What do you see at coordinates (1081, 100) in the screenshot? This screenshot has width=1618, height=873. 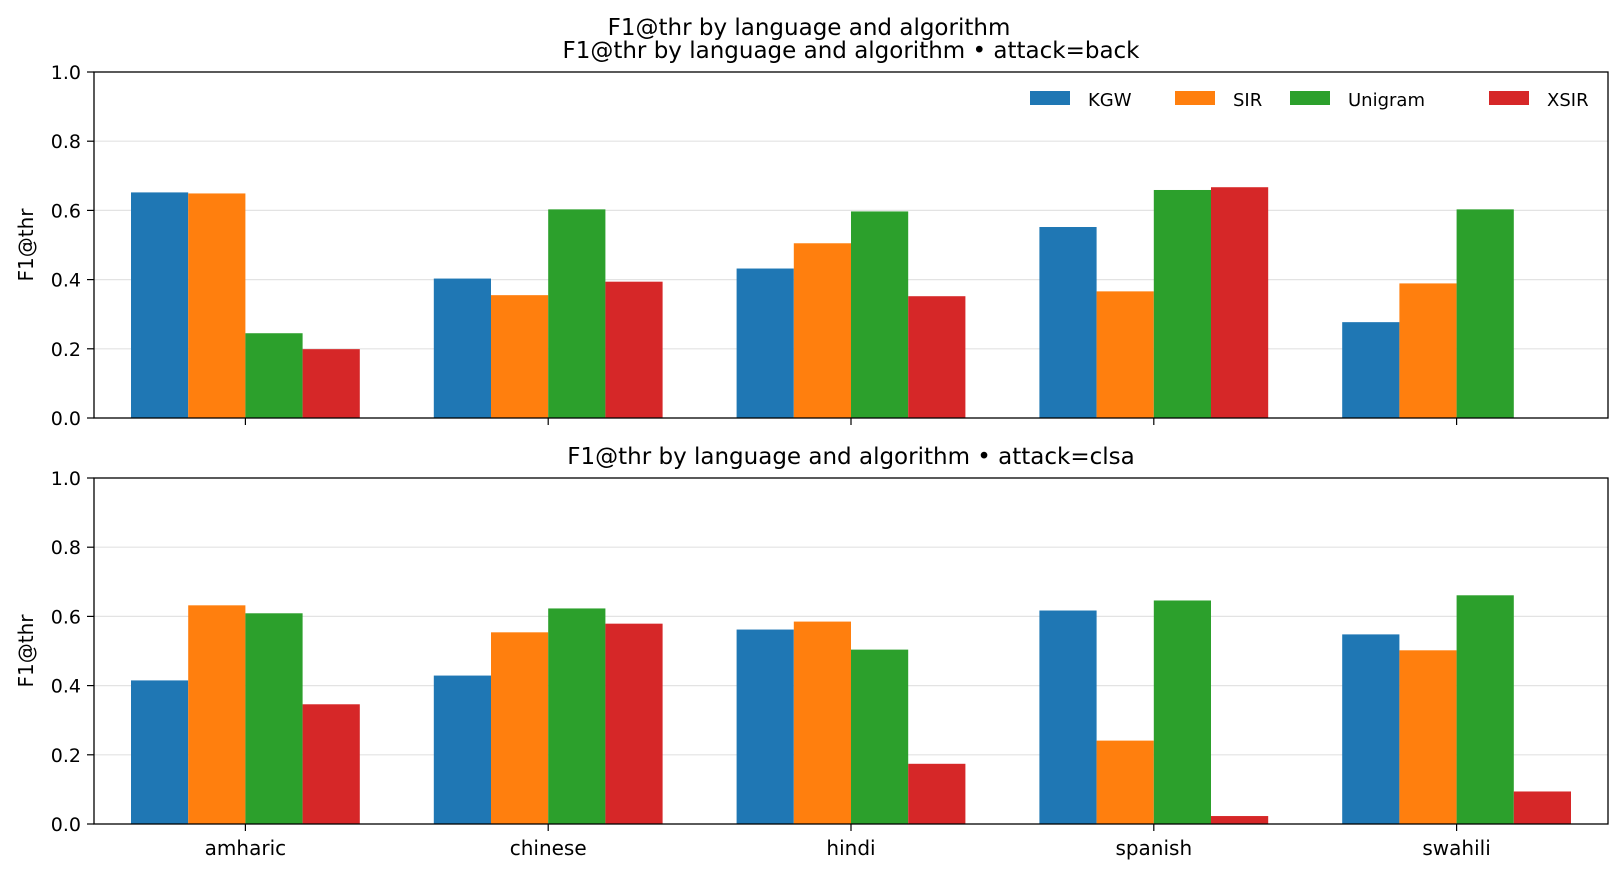 I see `legend-item-kgw: KGW` at bounding box center [1081, 100].